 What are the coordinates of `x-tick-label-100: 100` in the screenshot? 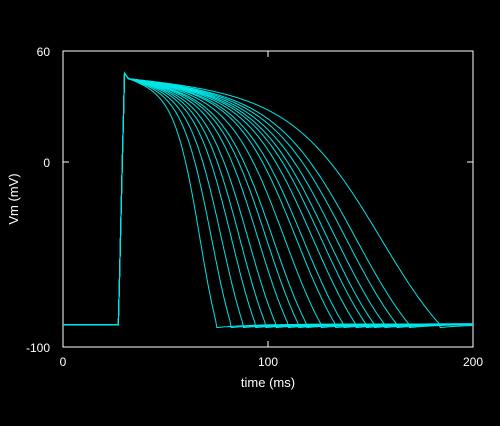 It's located at (268, 362).